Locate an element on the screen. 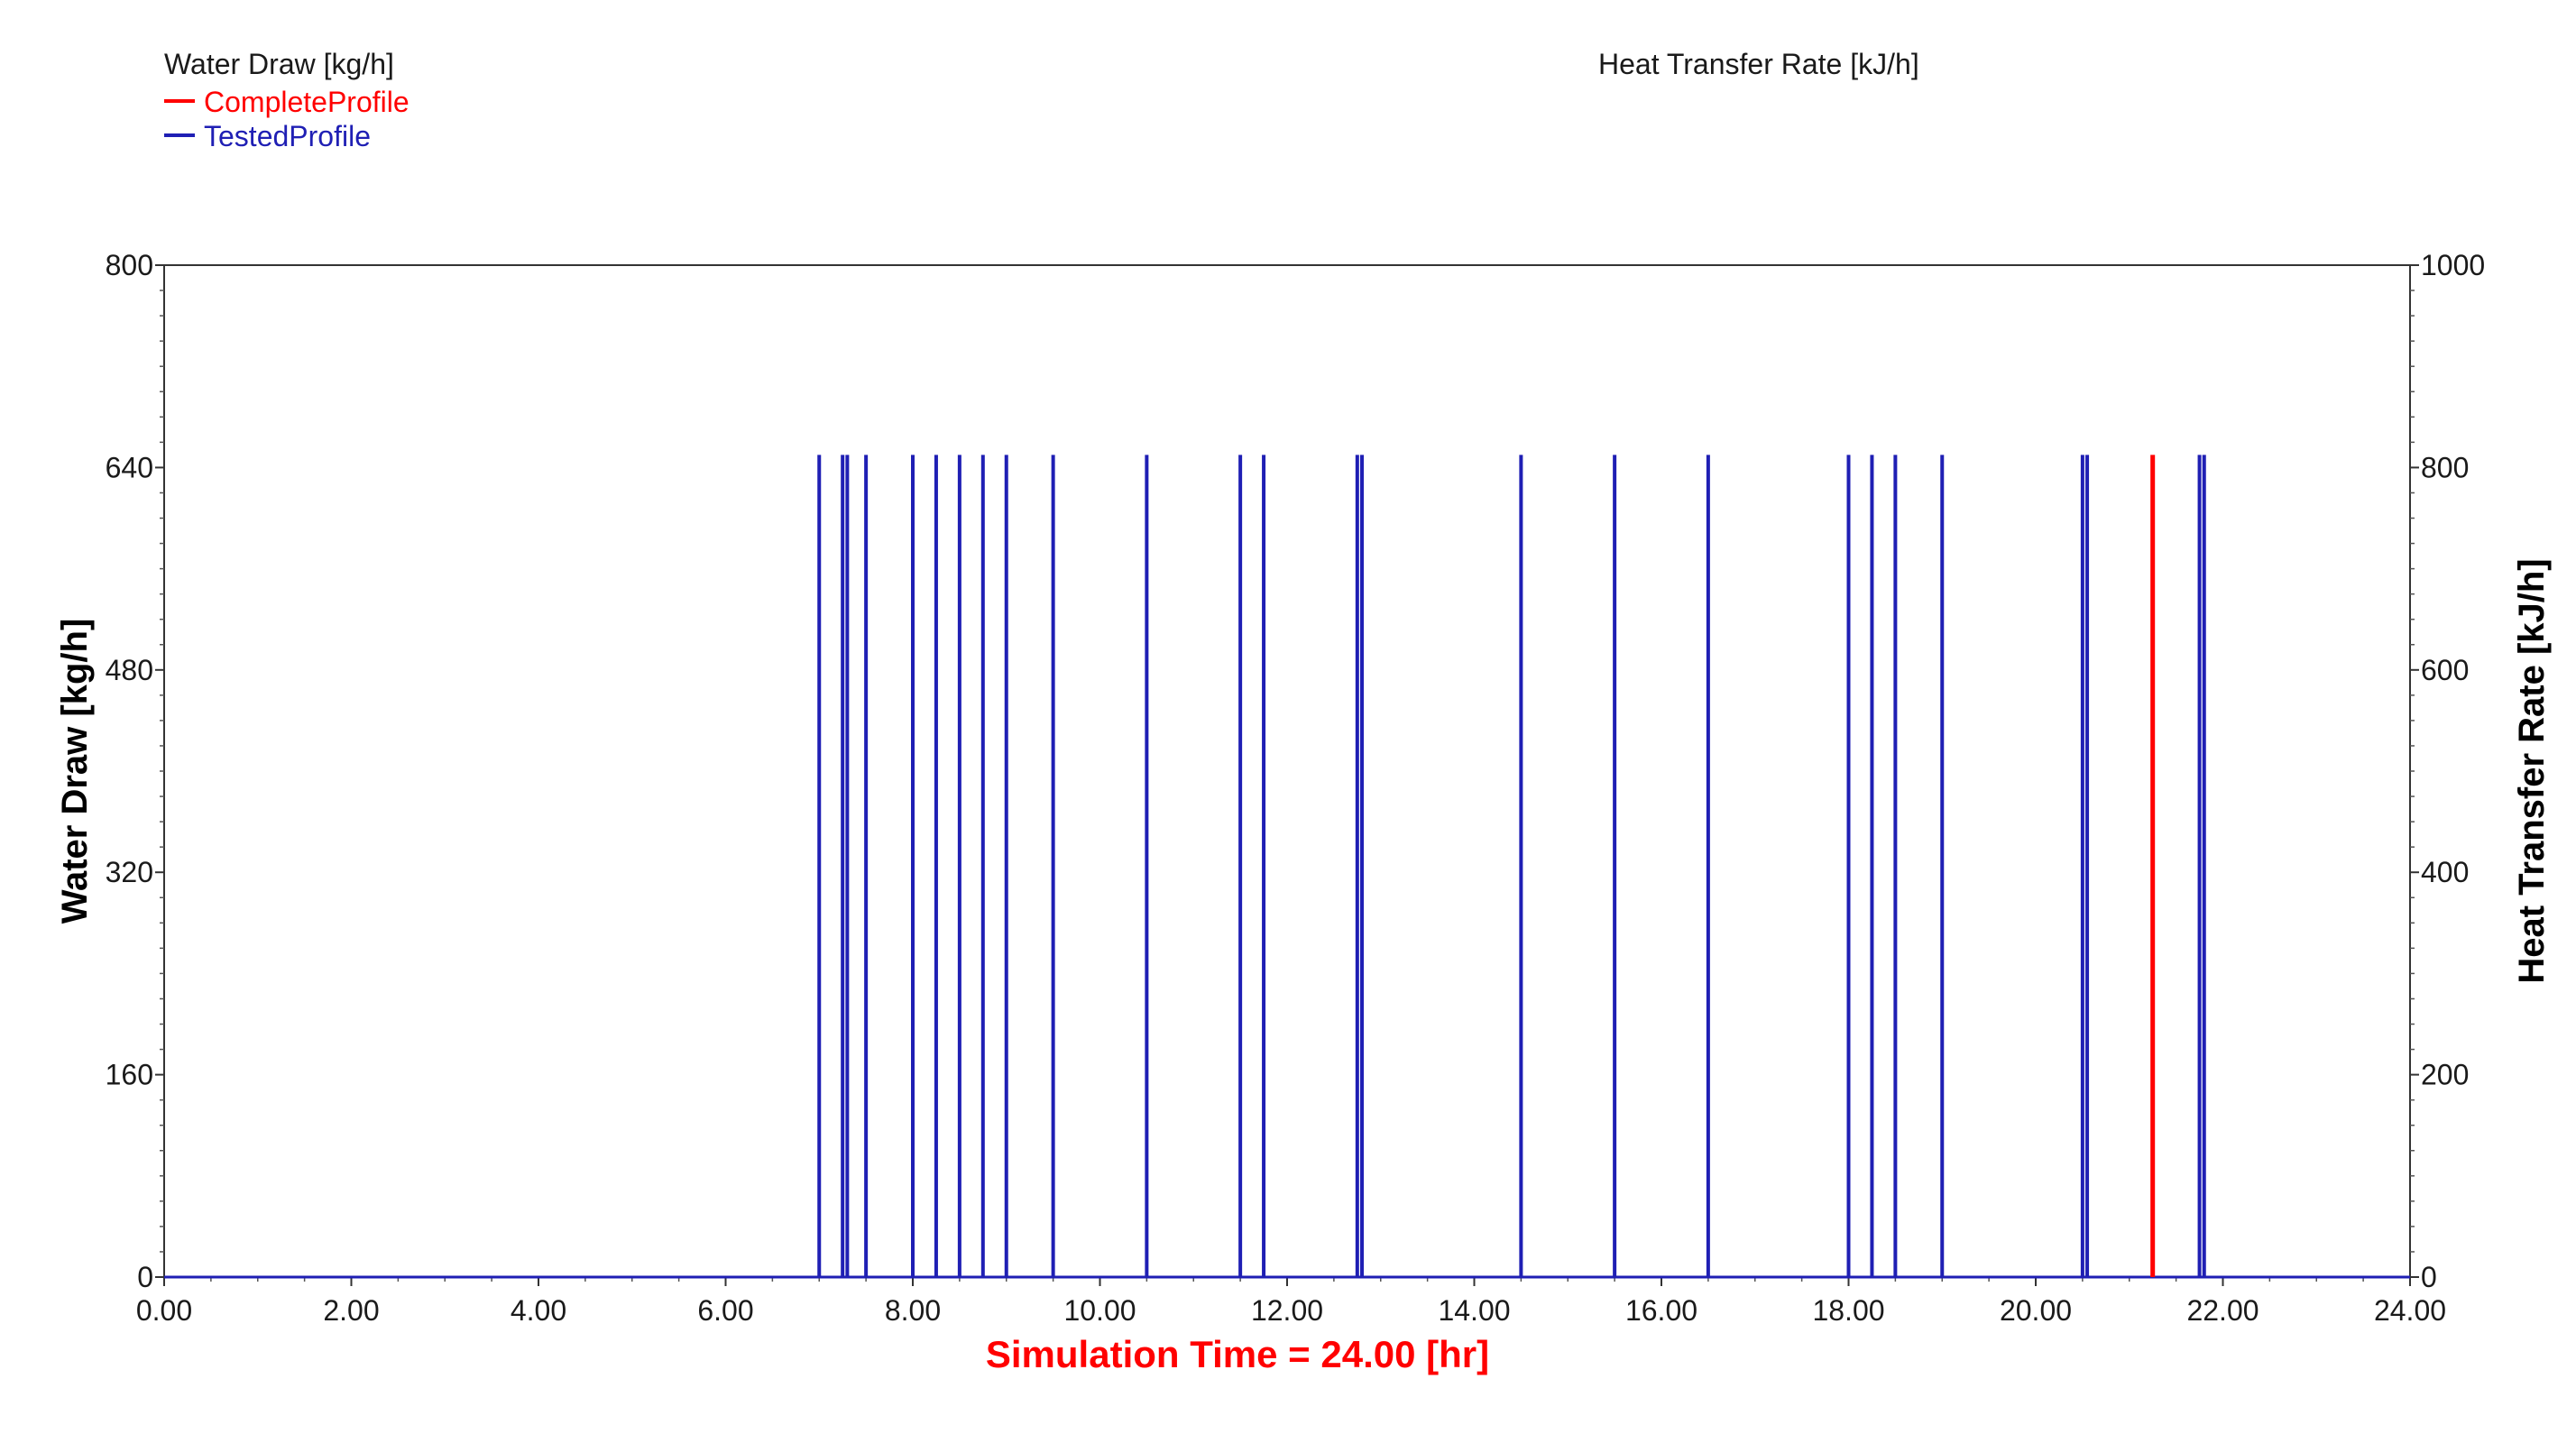  simulation-time-status: Simulation Time = 24.00 [hr] is located at coordinates (1237, 1354).